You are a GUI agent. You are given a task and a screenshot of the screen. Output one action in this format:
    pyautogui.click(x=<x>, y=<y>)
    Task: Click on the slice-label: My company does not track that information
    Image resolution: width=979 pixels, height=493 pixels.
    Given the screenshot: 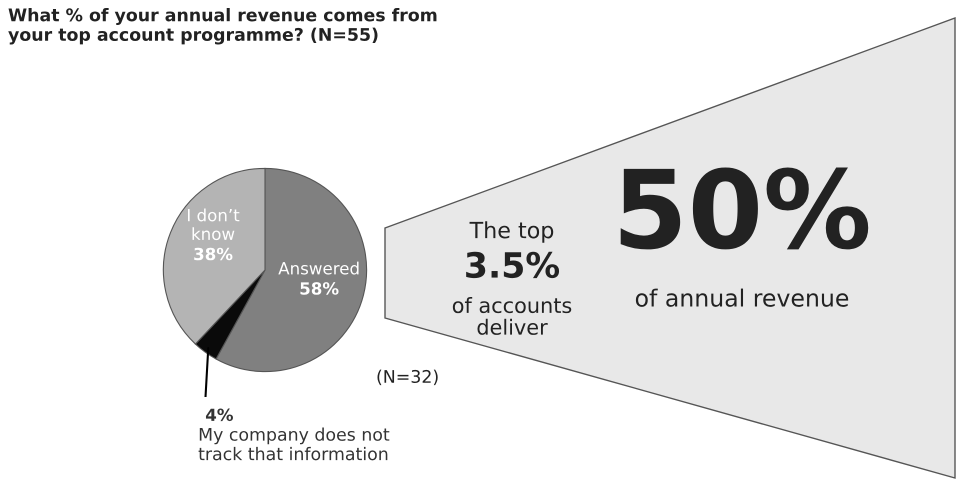 What is the action you would take?
    pyautogui.click(x=294, y=443)
    